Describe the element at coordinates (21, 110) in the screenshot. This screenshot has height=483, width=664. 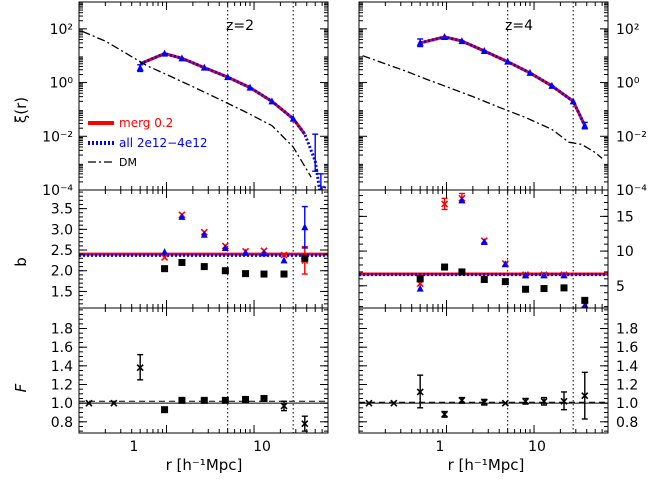
I see `ylabel-xi: ξ(r)` at that location.